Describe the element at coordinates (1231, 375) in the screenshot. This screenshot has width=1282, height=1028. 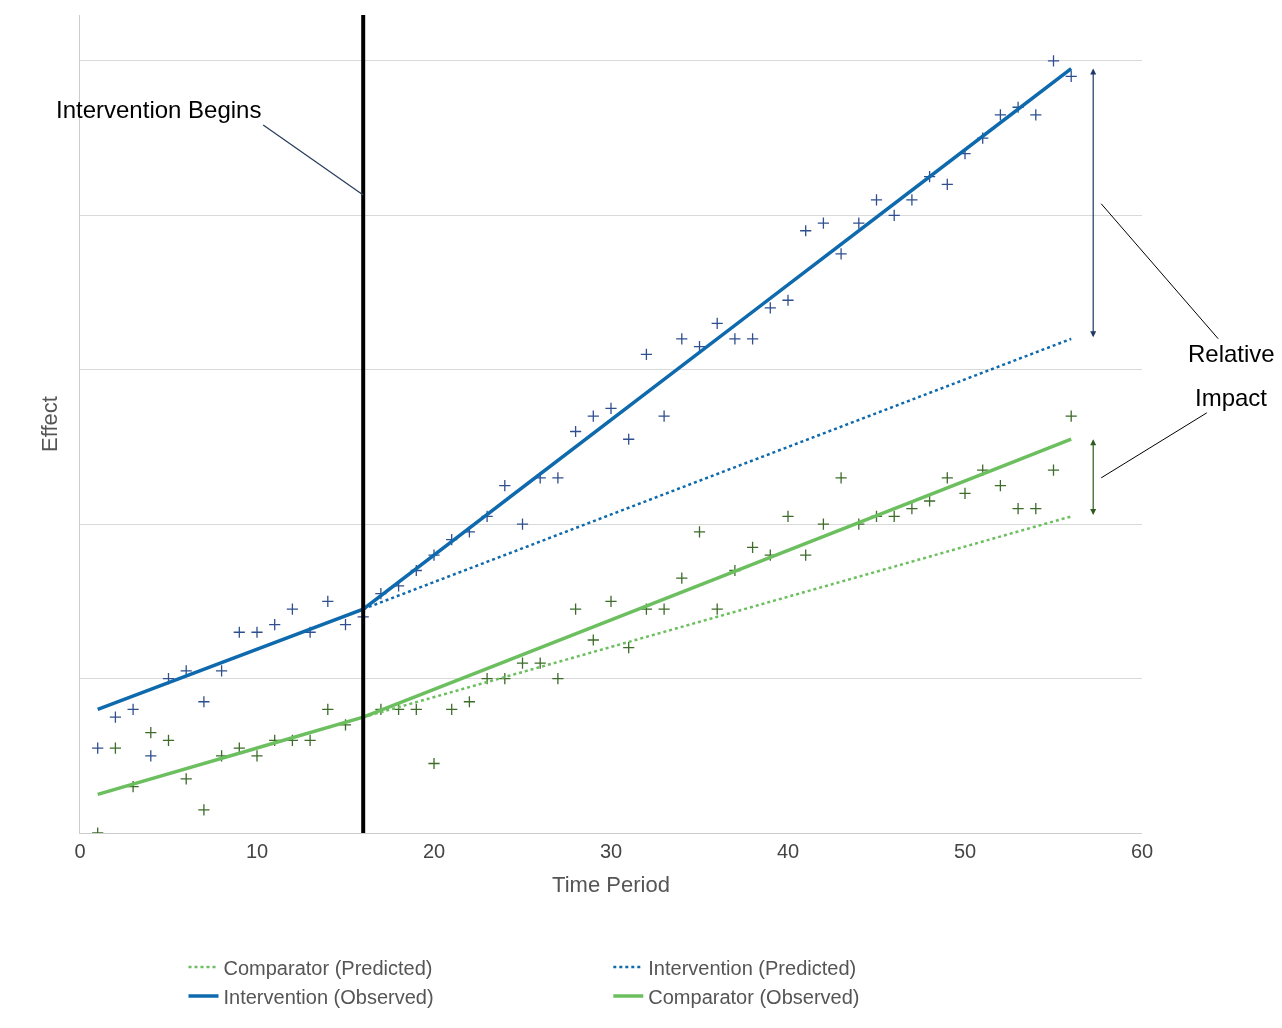
I see `text: Relative Impact` at that location.